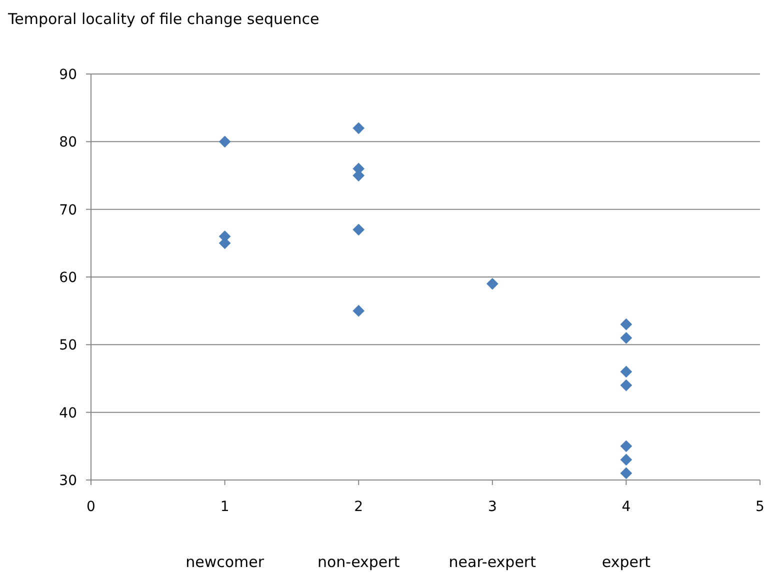  Describe the element at coordinates (359, 507) in the screenshot. I see `x-tick-label: 2` at that location.